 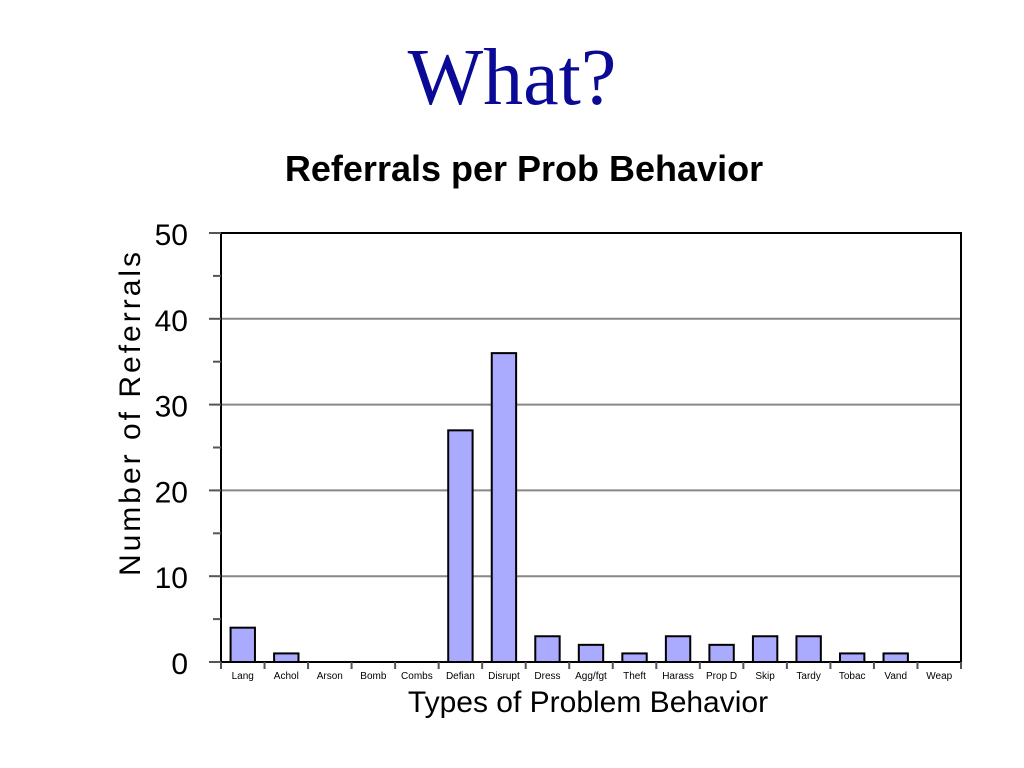 I want to click on y-tick-label: 0, so click(x=179, y=664).